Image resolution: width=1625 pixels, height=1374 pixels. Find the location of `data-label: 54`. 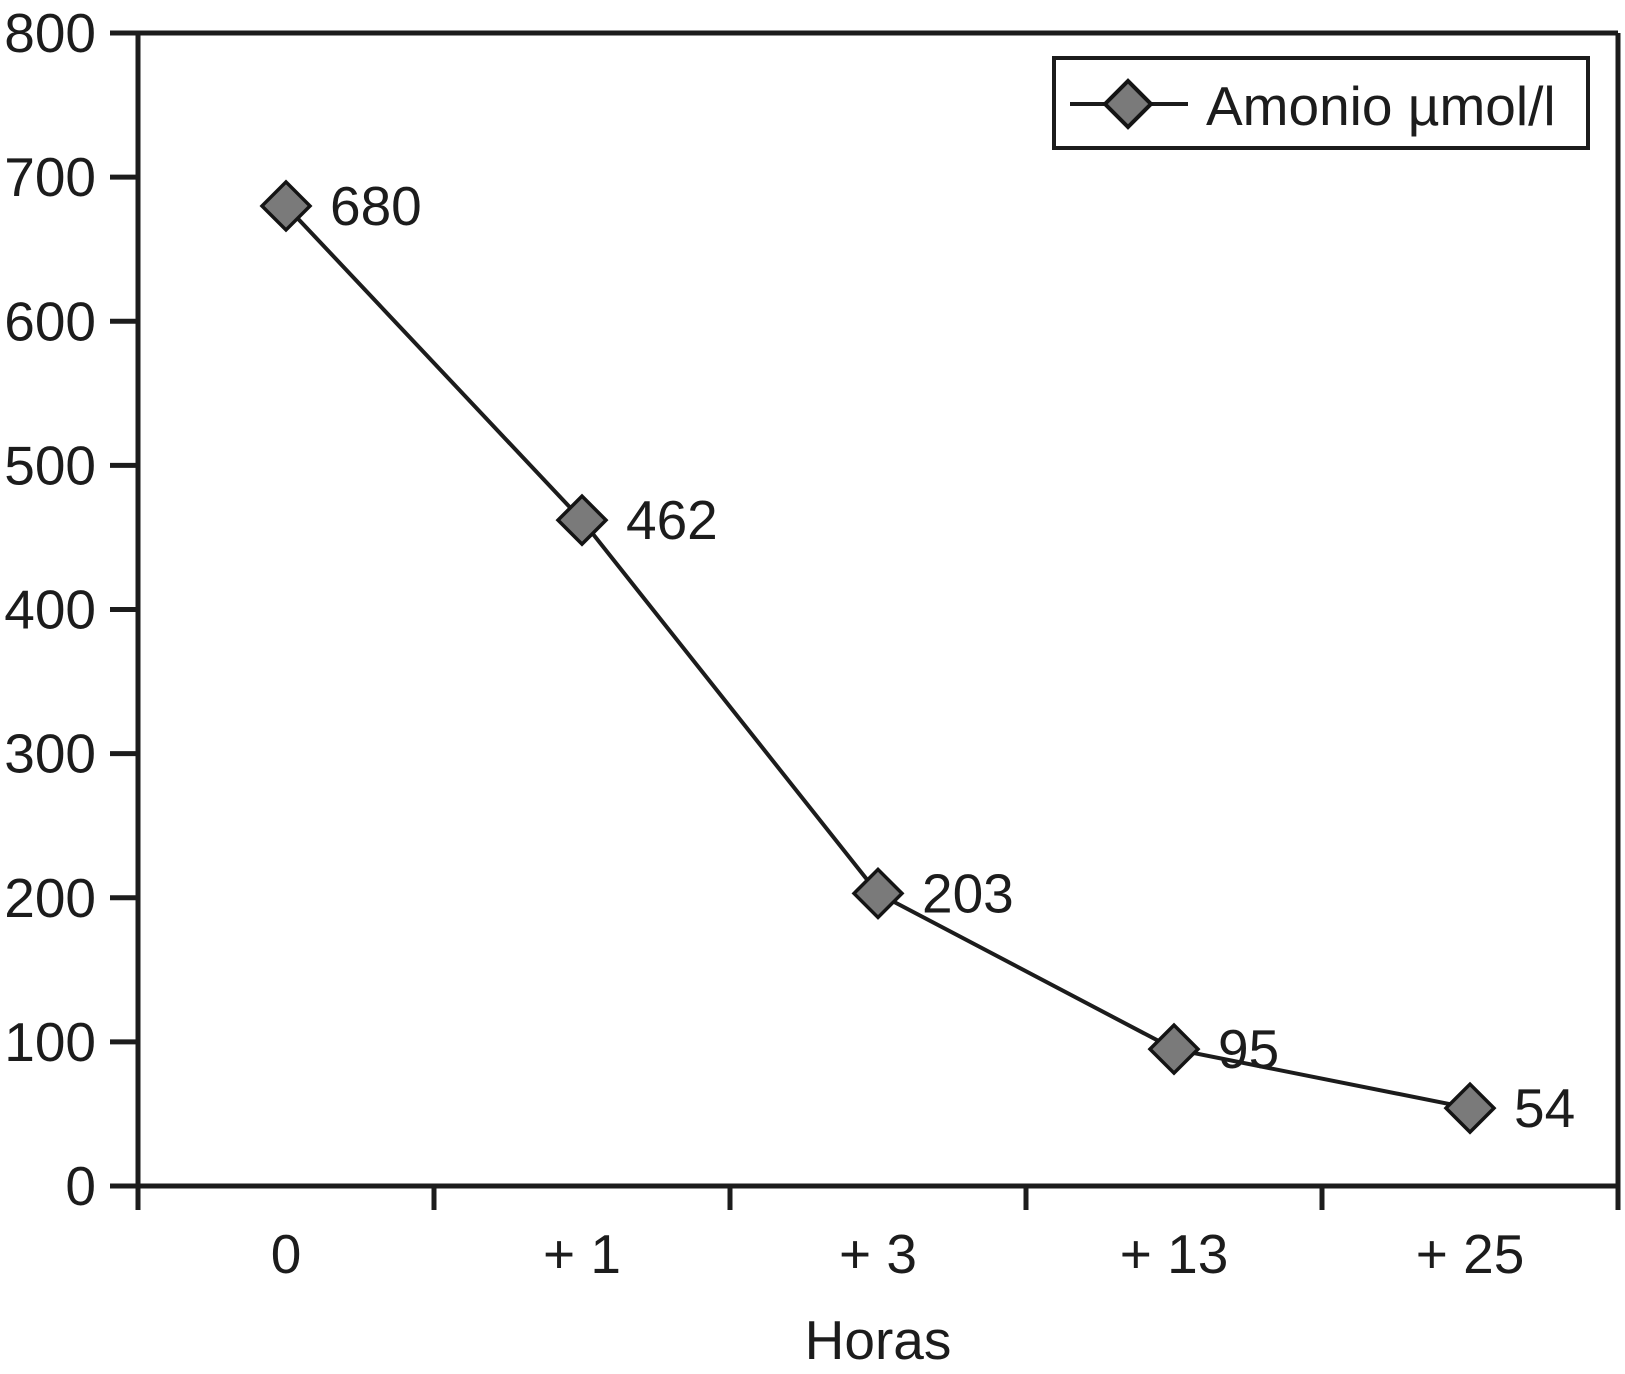

data-label: 54 is located at coordinates (1544, 1108).